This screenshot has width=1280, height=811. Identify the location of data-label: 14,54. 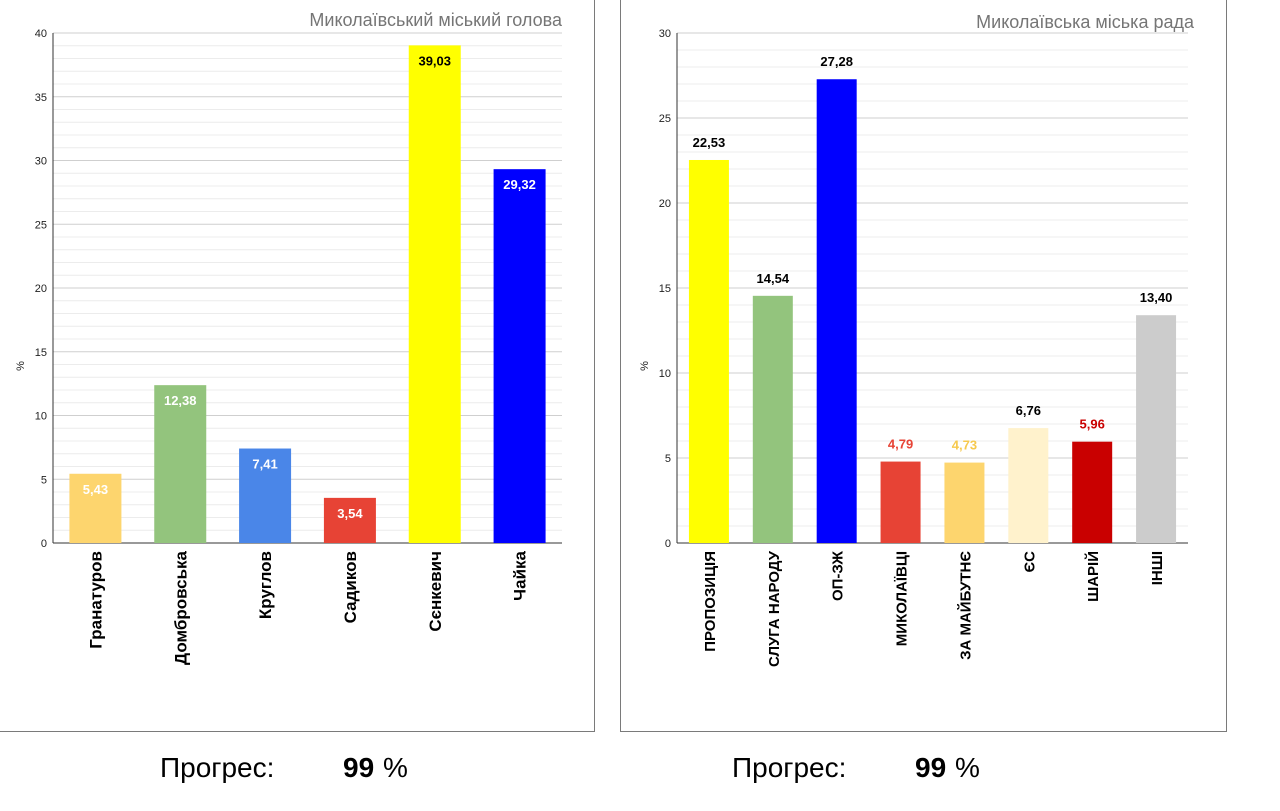
(773, 278).